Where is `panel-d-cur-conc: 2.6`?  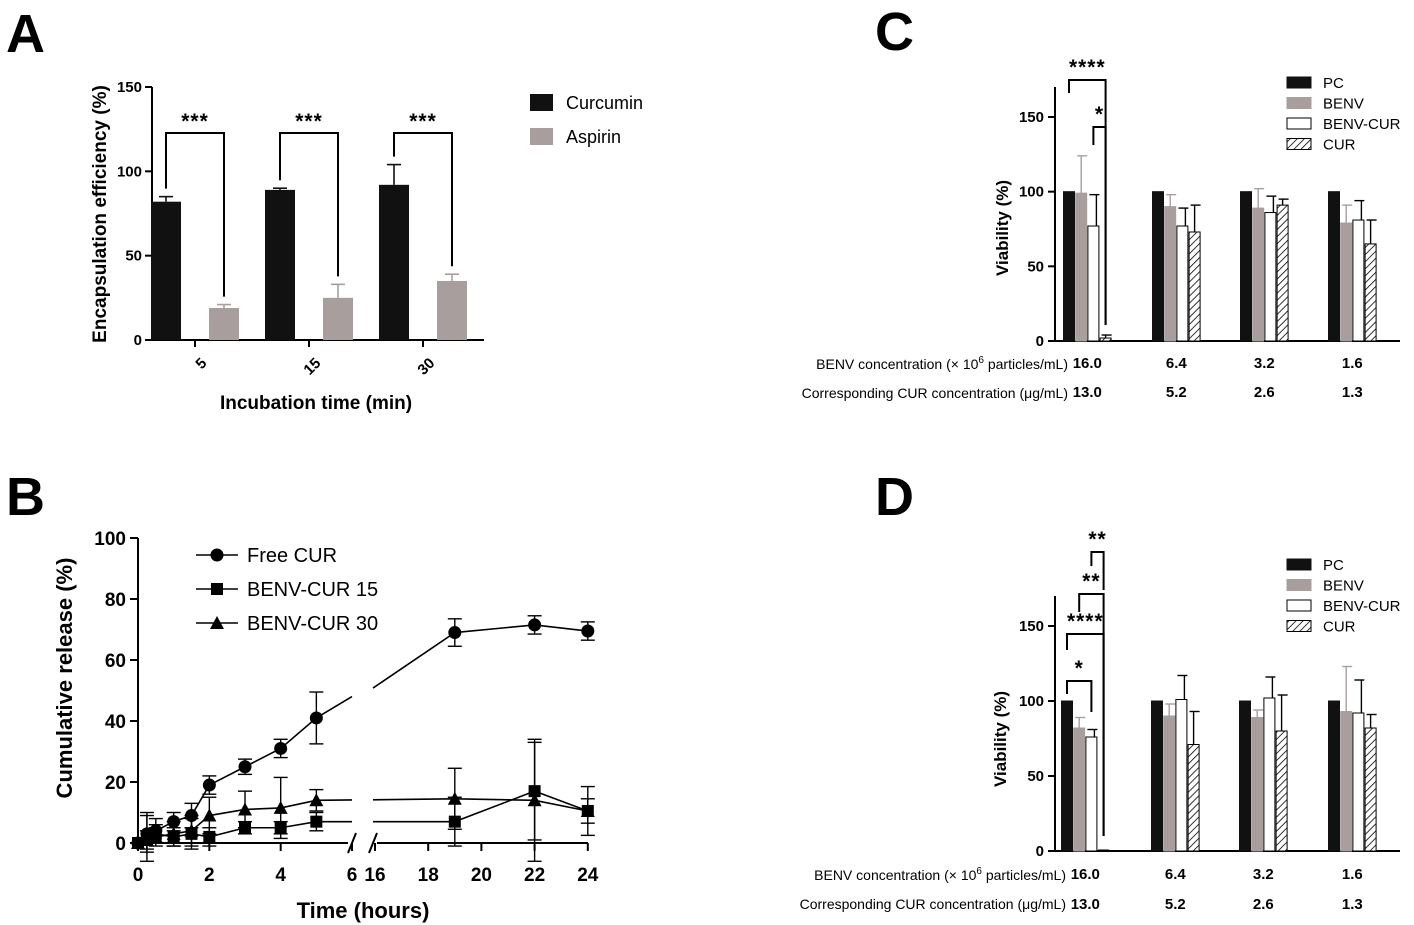 panel-d-cur-conc: 2.6 is located at coordinates (1263, 904).